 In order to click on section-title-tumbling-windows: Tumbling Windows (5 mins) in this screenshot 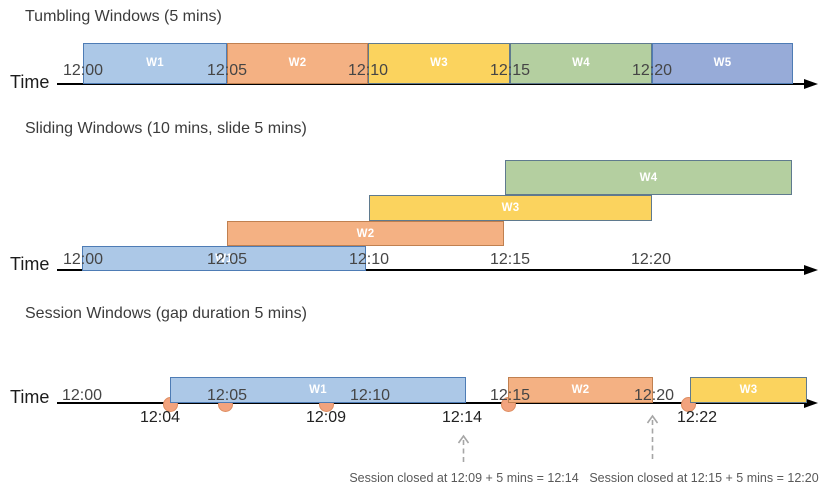, I will do `click(123, 16)`.